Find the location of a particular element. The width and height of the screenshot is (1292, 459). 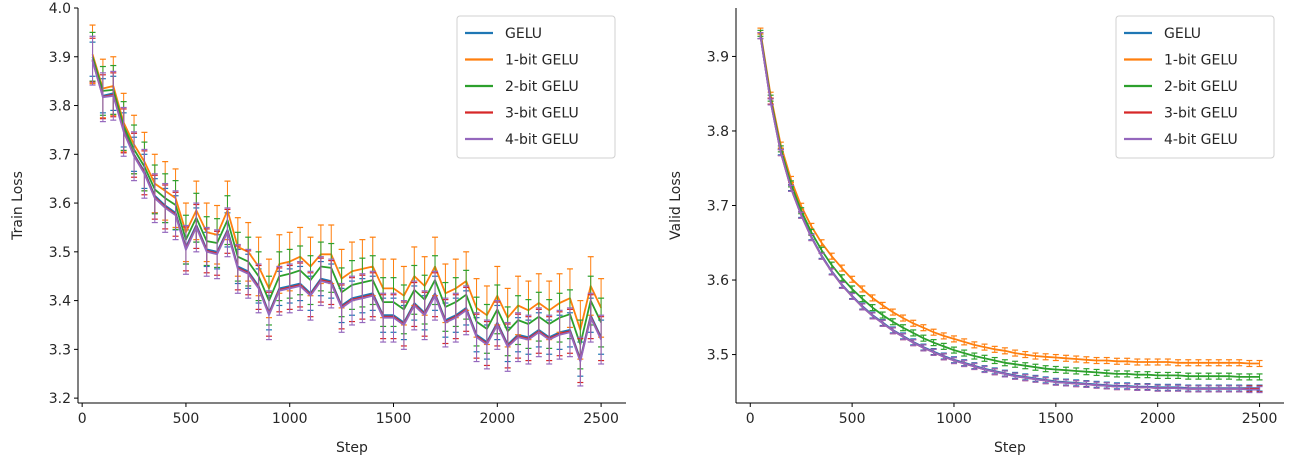

y-tick-label: 3.4 is located at coordinates (60, 302).